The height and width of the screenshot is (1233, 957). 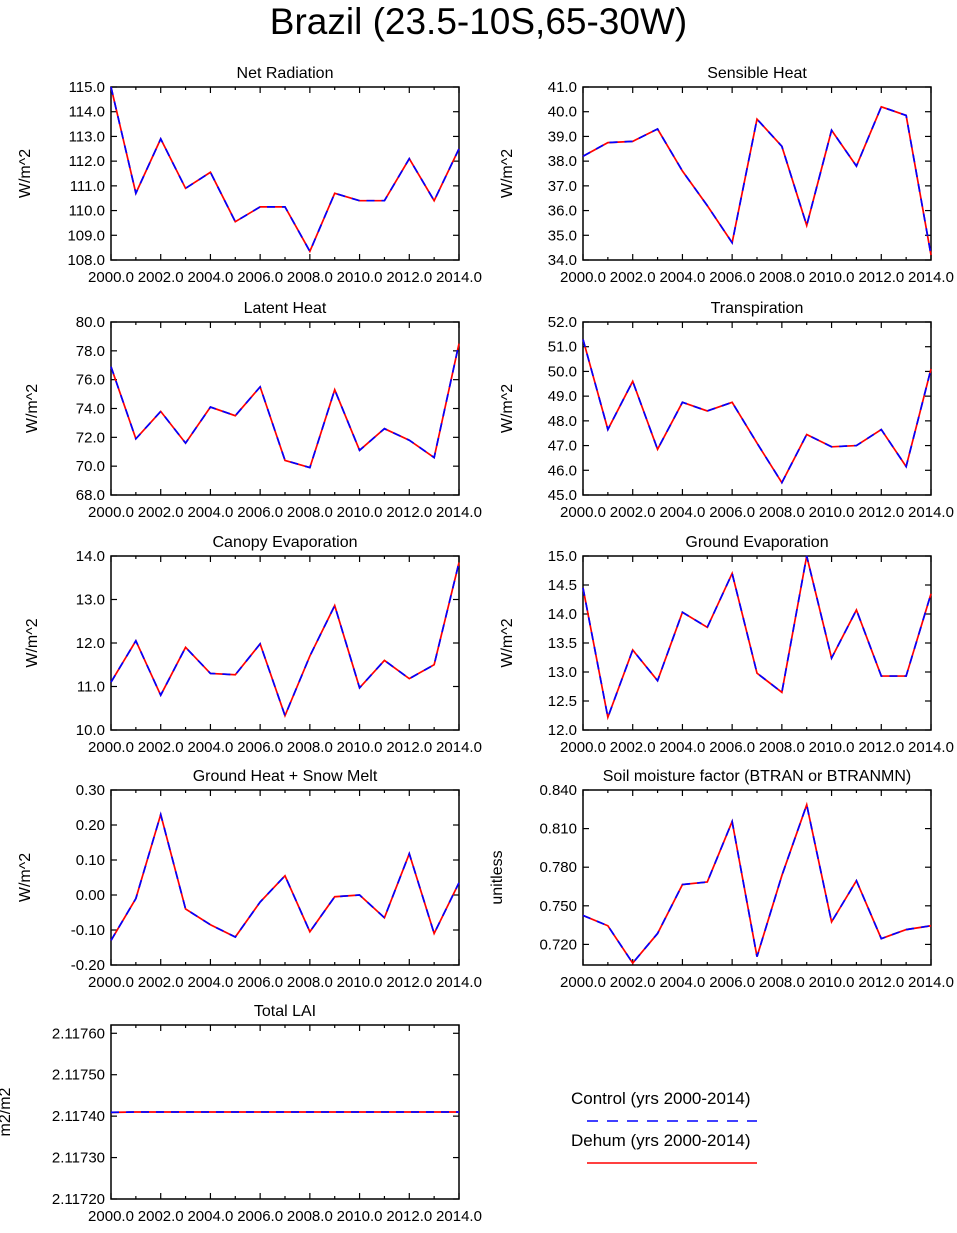 I want to click on y-tick-label: 76.0, so click(x=90, y=380).